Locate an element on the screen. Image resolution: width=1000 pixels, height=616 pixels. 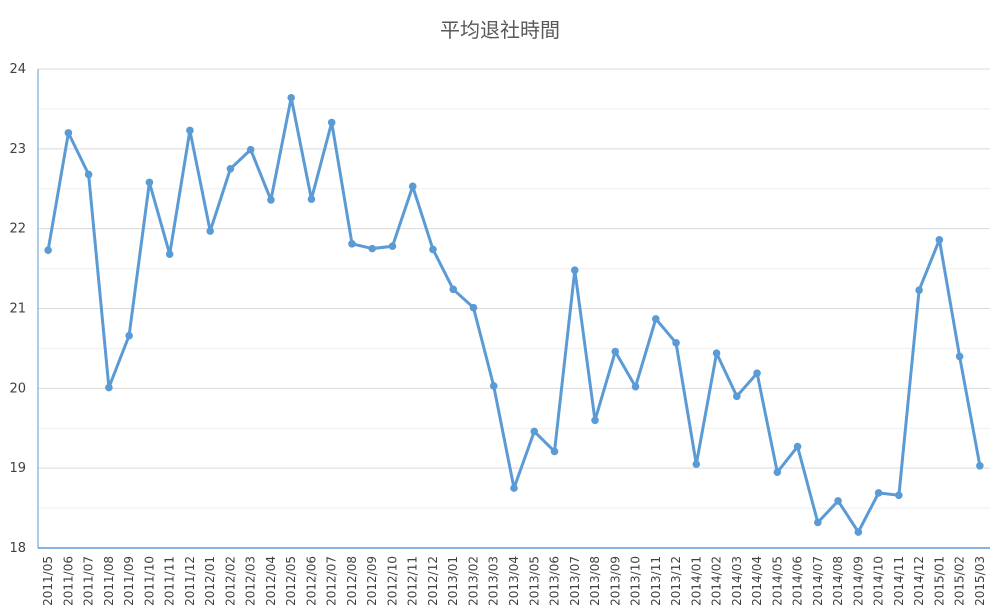
y-axis: 18 19 20 21 22 23 24 is located at coordinates (24, 309).